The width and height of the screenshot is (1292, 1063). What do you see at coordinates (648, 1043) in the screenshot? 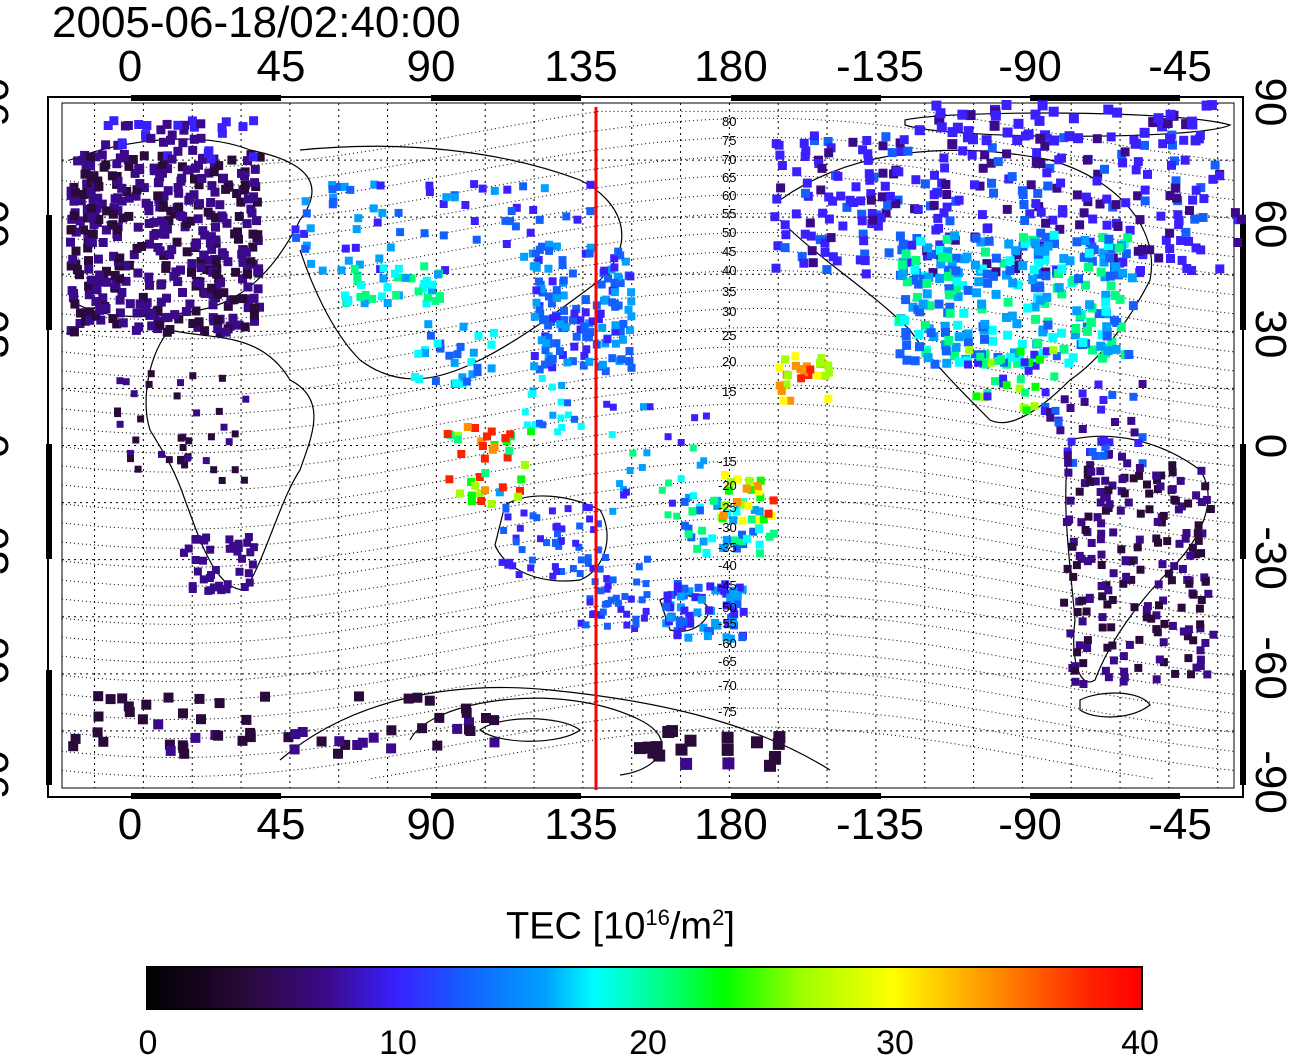
I see `colorbar-tick: 20` at bounding box center [648, 1043].